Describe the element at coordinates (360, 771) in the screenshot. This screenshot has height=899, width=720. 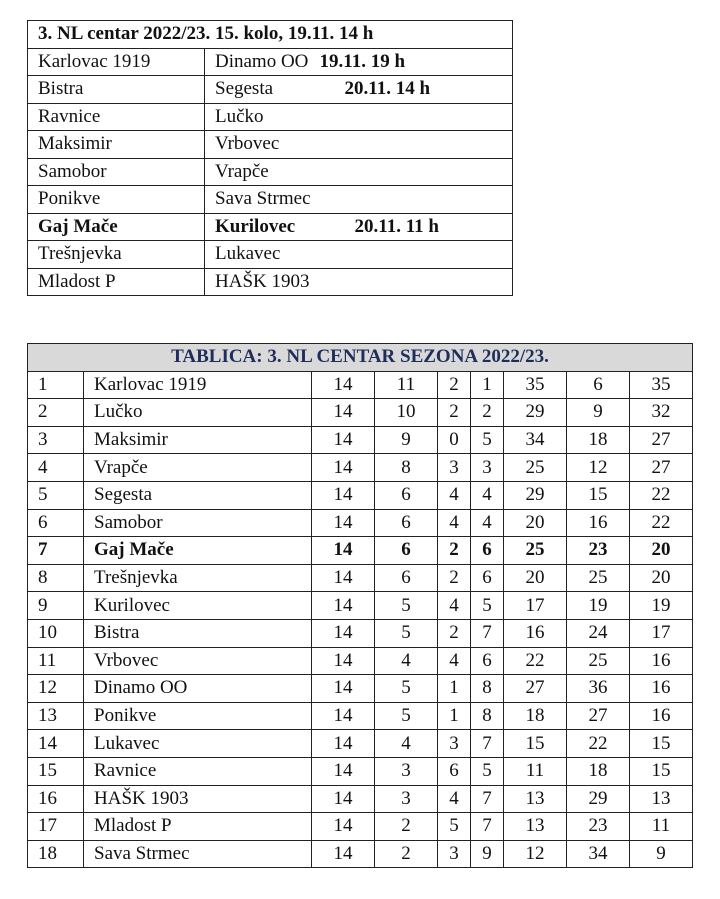
I see `standings-row: 15 Ravnice 14 3 6 5 11 18 15` at that location.